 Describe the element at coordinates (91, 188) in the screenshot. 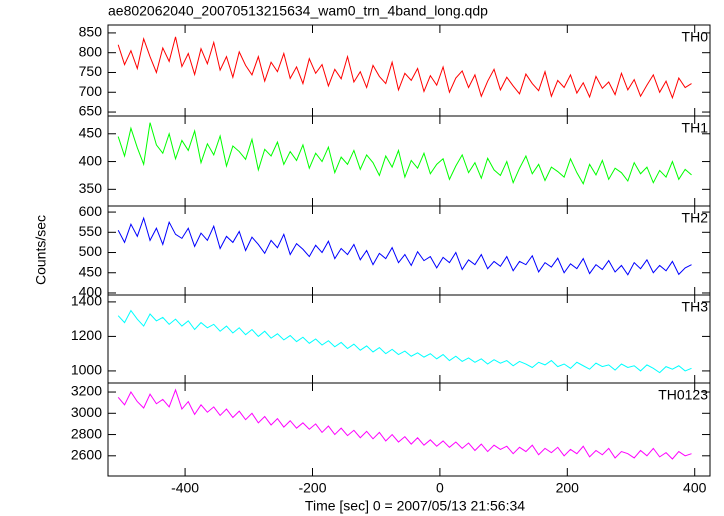

I see `y-tick-label: 350` at that location.